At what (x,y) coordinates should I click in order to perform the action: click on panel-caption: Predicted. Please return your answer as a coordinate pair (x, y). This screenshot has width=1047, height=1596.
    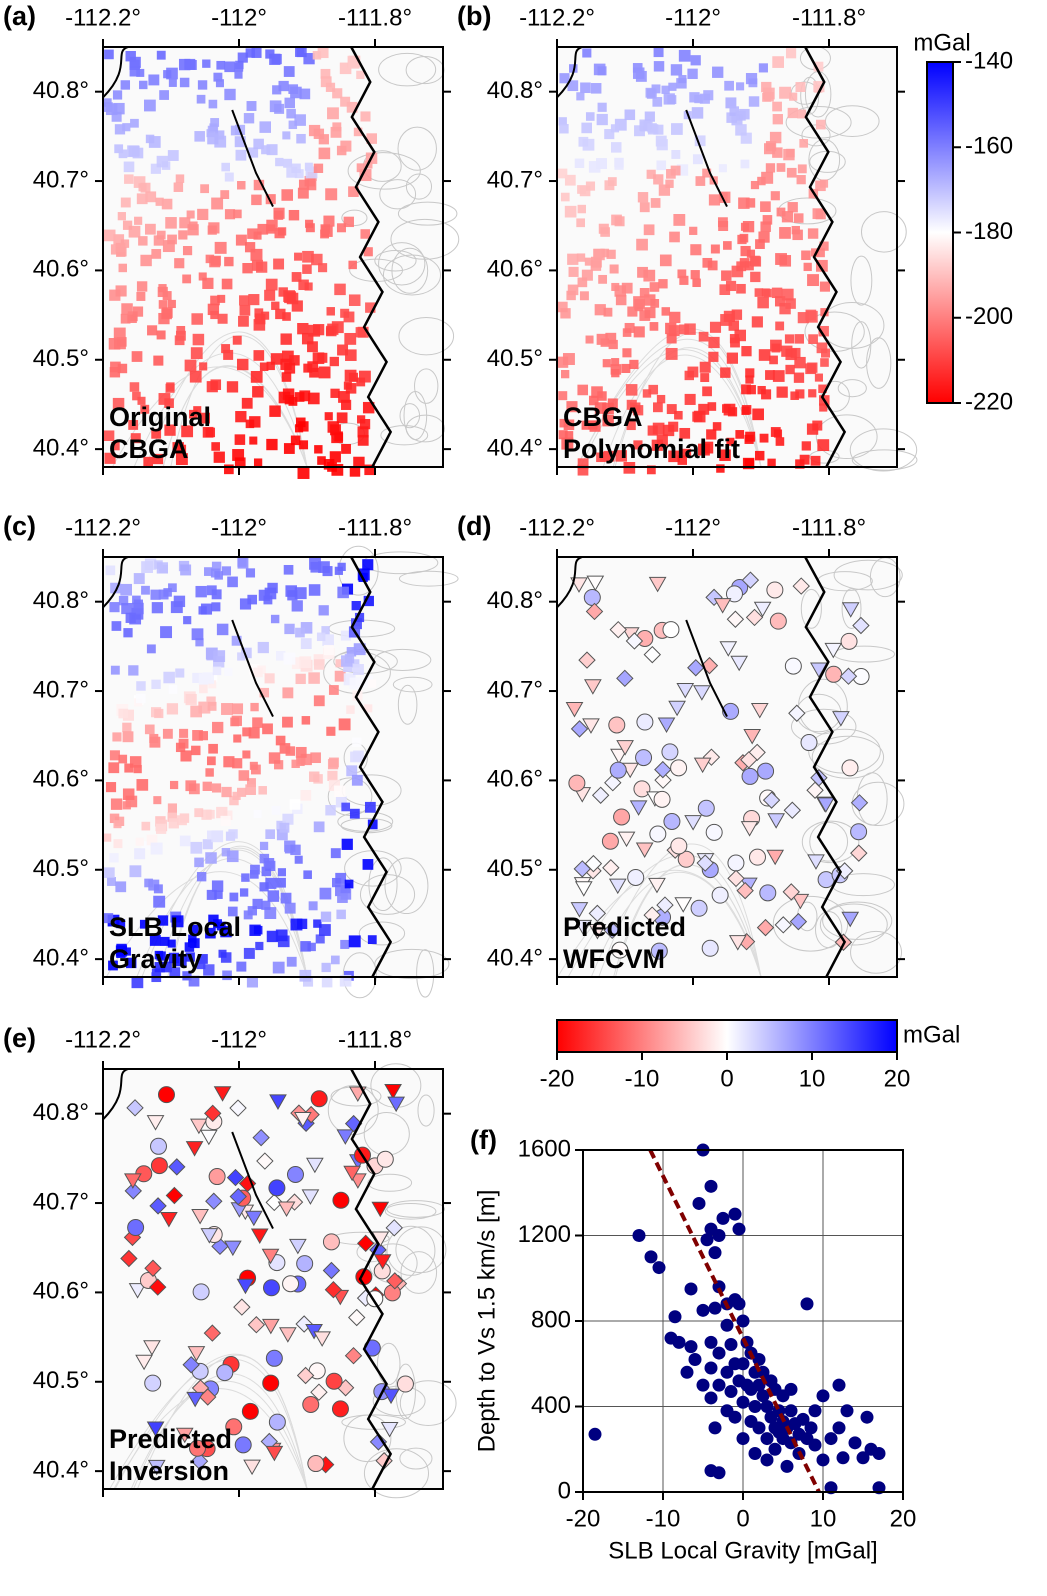
    Looking at the image, I should click on (624, 927).